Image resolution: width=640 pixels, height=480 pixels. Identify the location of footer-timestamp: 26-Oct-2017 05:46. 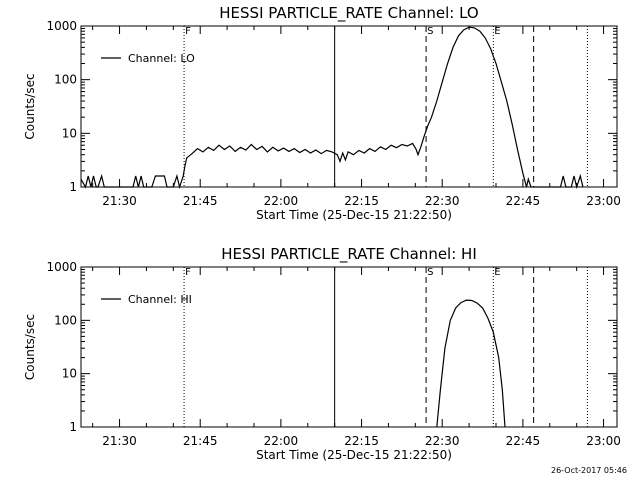
(589, 470).